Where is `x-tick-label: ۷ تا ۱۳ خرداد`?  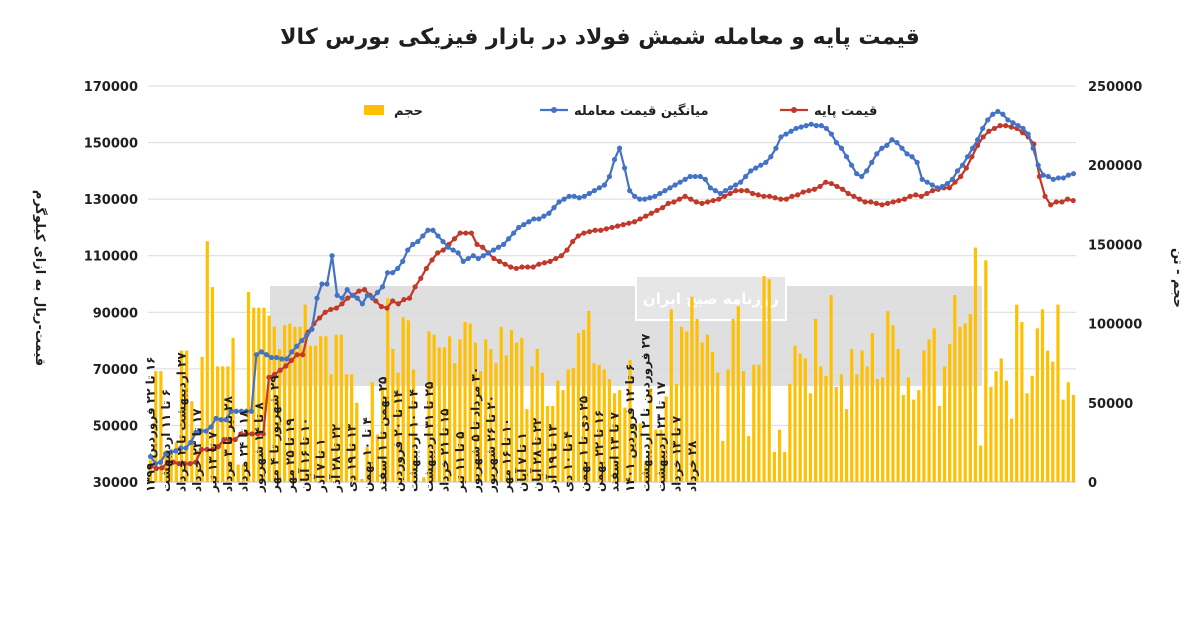 x-tick-label: ۷ تا ۱۳ خرداد is located at coordinates (676, 453).